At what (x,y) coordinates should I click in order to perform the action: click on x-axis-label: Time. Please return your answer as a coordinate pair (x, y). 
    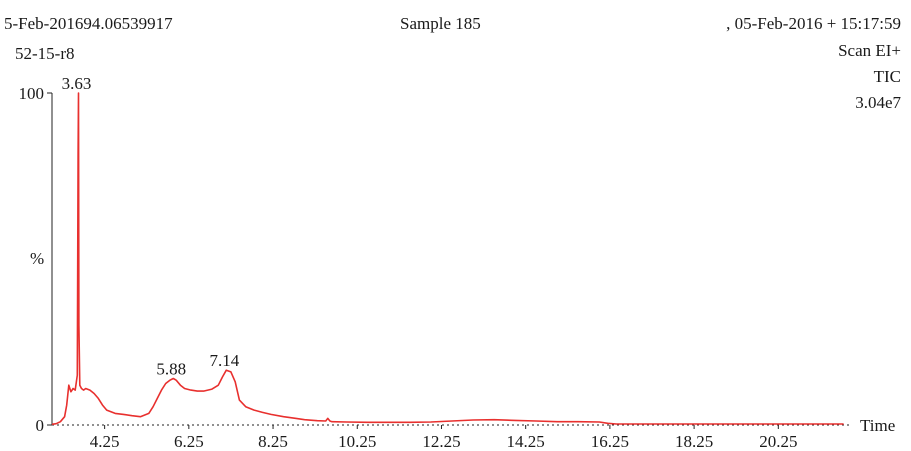
    Looking at the image, I should click on (877, 425).